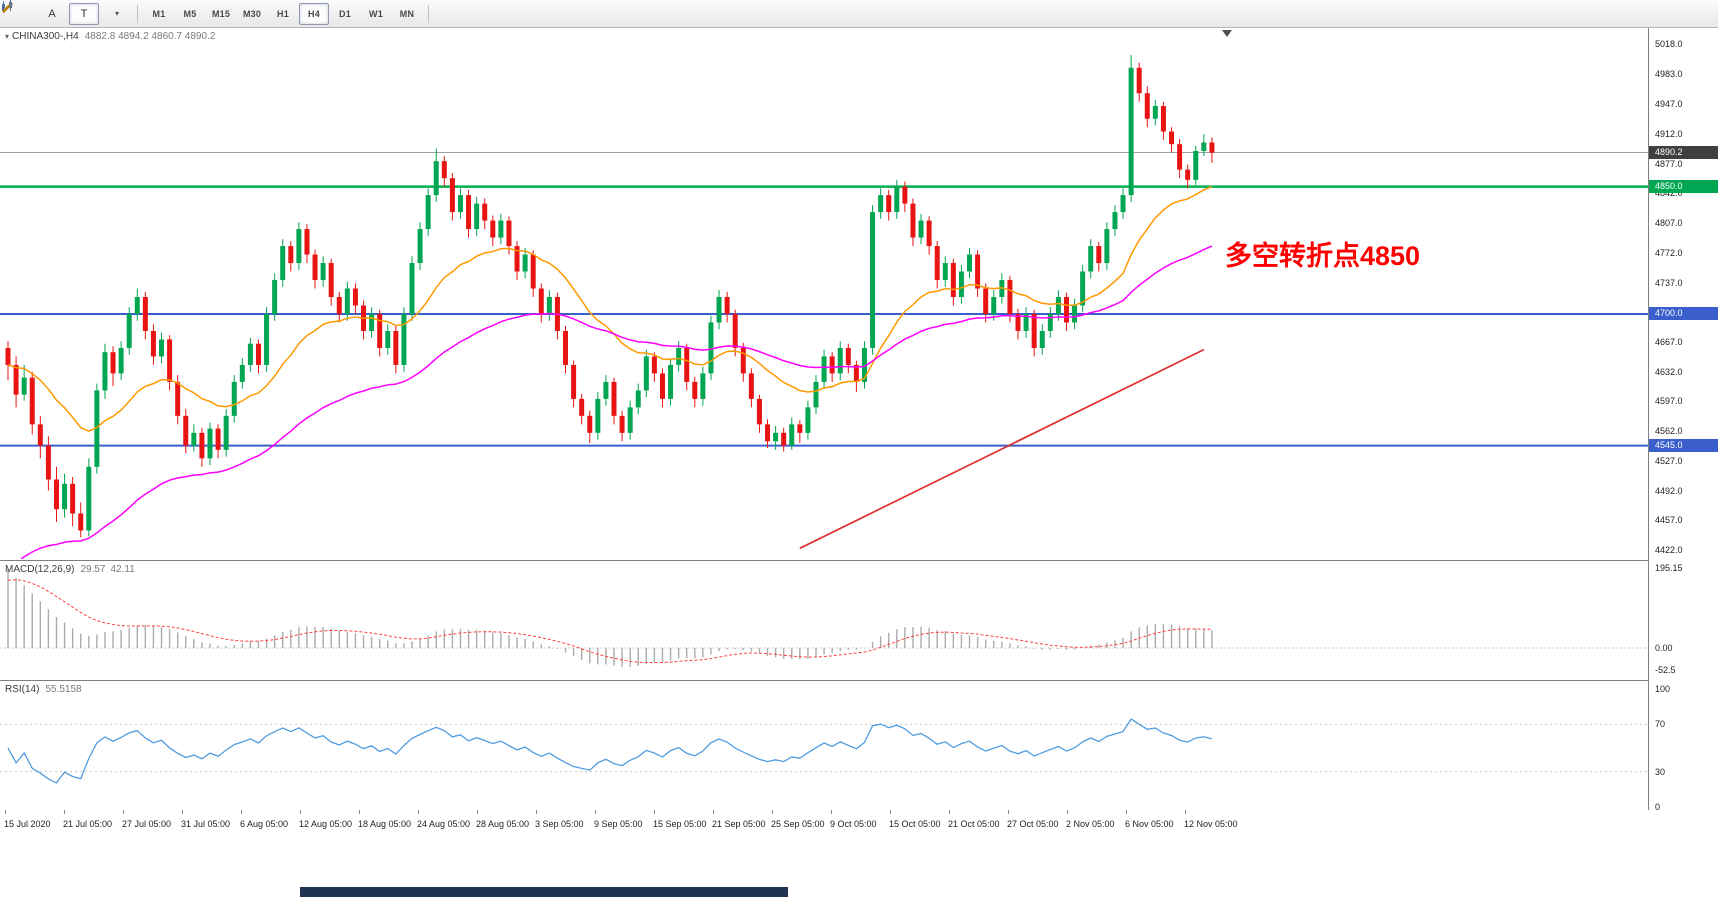 The image size is (1718, 898). I want to click on macd-scale-label: 0.00, so click(1664, 648).